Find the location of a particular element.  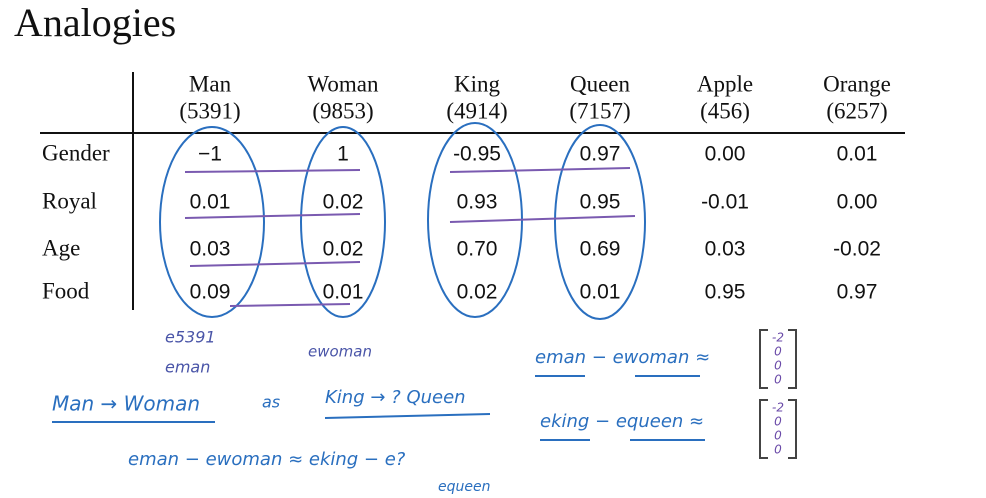

handwritten-note: equeen is located at coordinates (464, 487).